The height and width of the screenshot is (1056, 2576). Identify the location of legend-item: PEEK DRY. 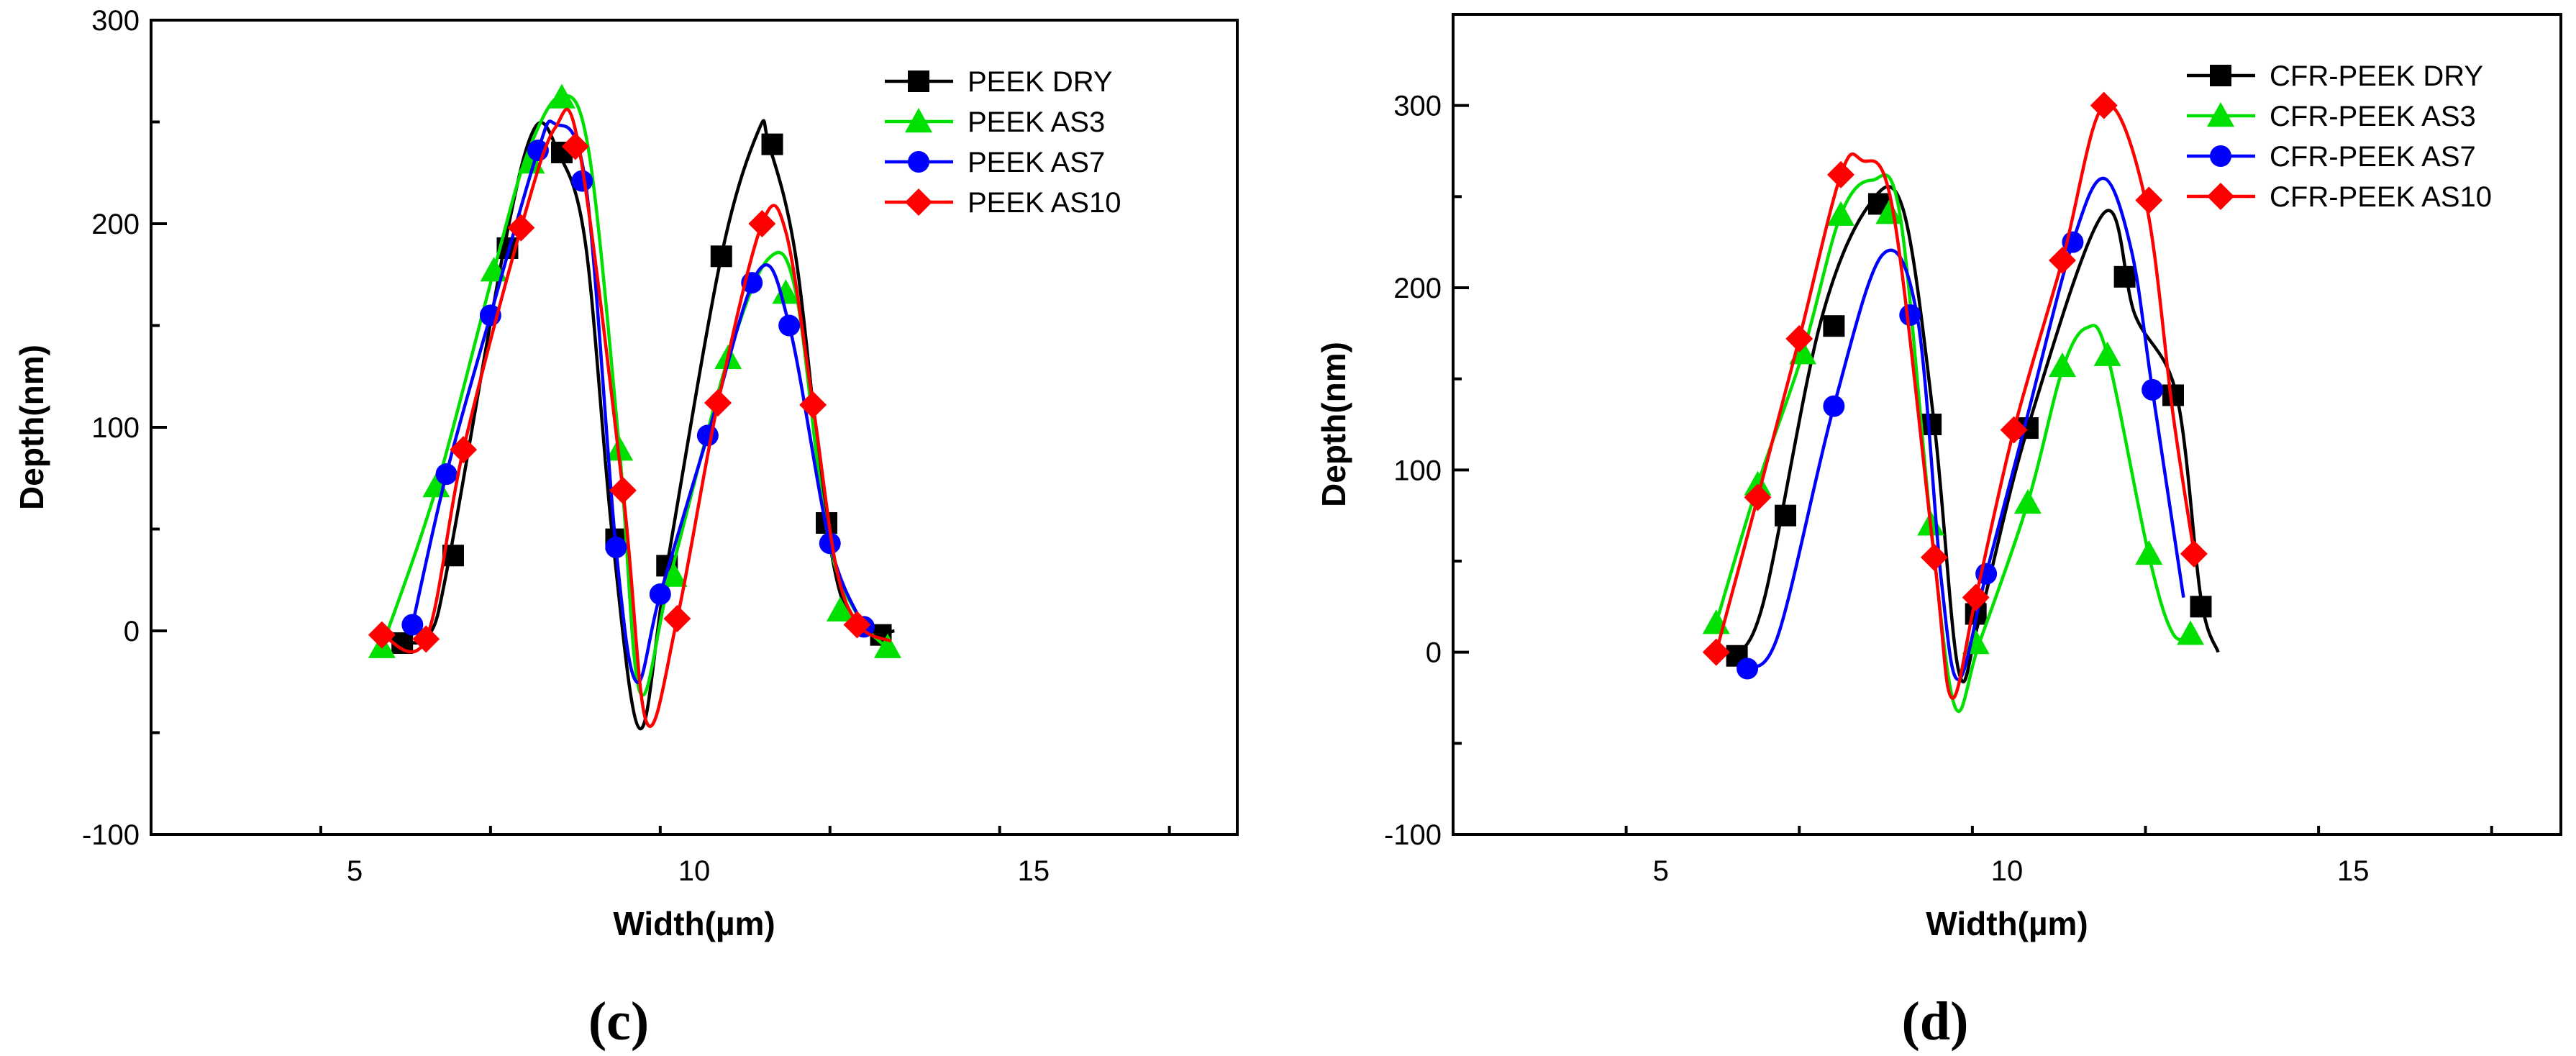
(999, 82).